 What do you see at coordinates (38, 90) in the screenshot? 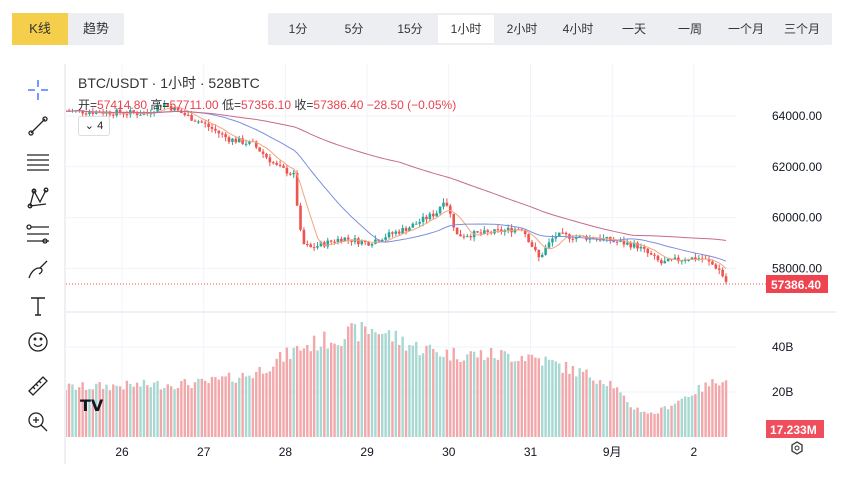
I see `crosshair-tool` at bounding box center [38, 90].